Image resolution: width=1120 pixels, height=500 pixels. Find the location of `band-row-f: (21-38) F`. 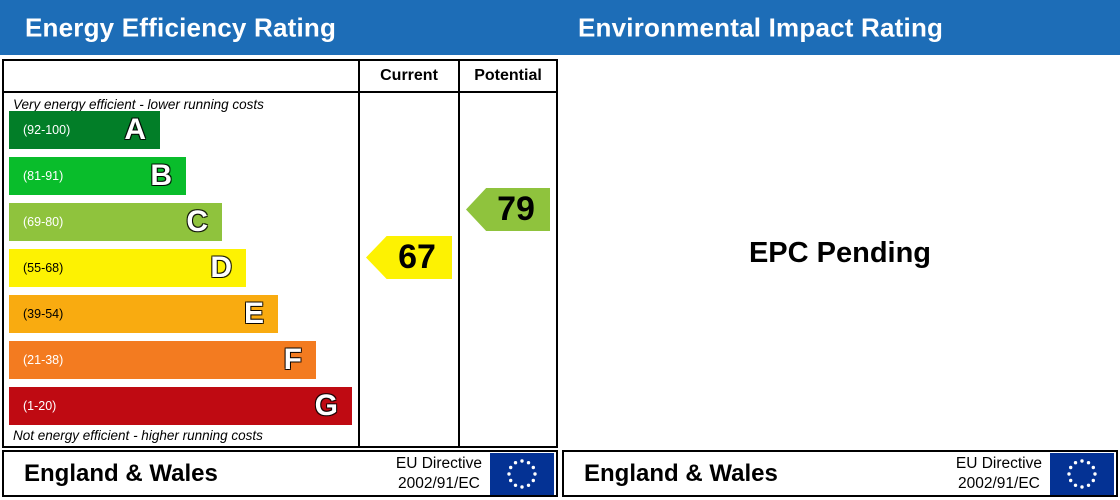

band-row-f: (21-38) F is located at coordinates (183, 360).